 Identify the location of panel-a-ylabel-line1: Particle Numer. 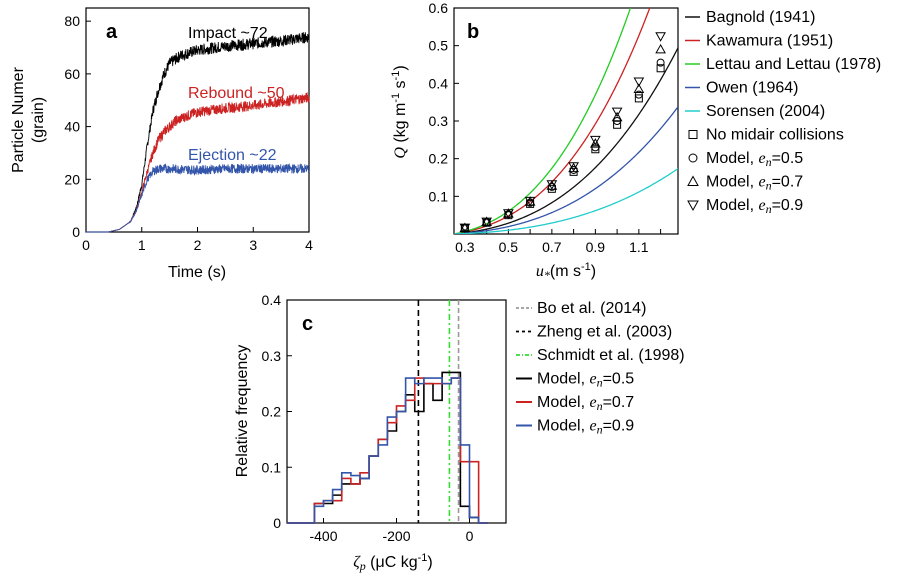
(18, 119).